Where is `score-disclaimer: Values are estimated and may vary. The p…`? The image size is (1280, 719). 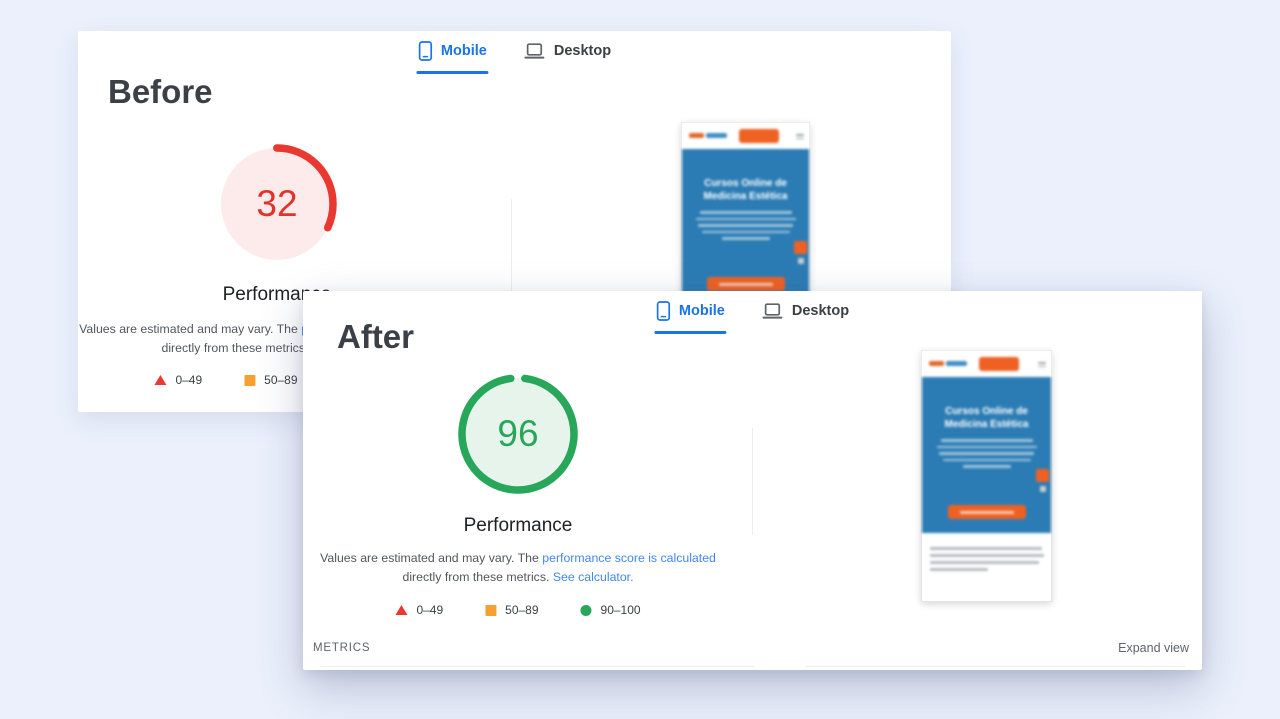 score-disclaimer: Values are estimated and may vary. The p… is located at coordinates (520, 568).